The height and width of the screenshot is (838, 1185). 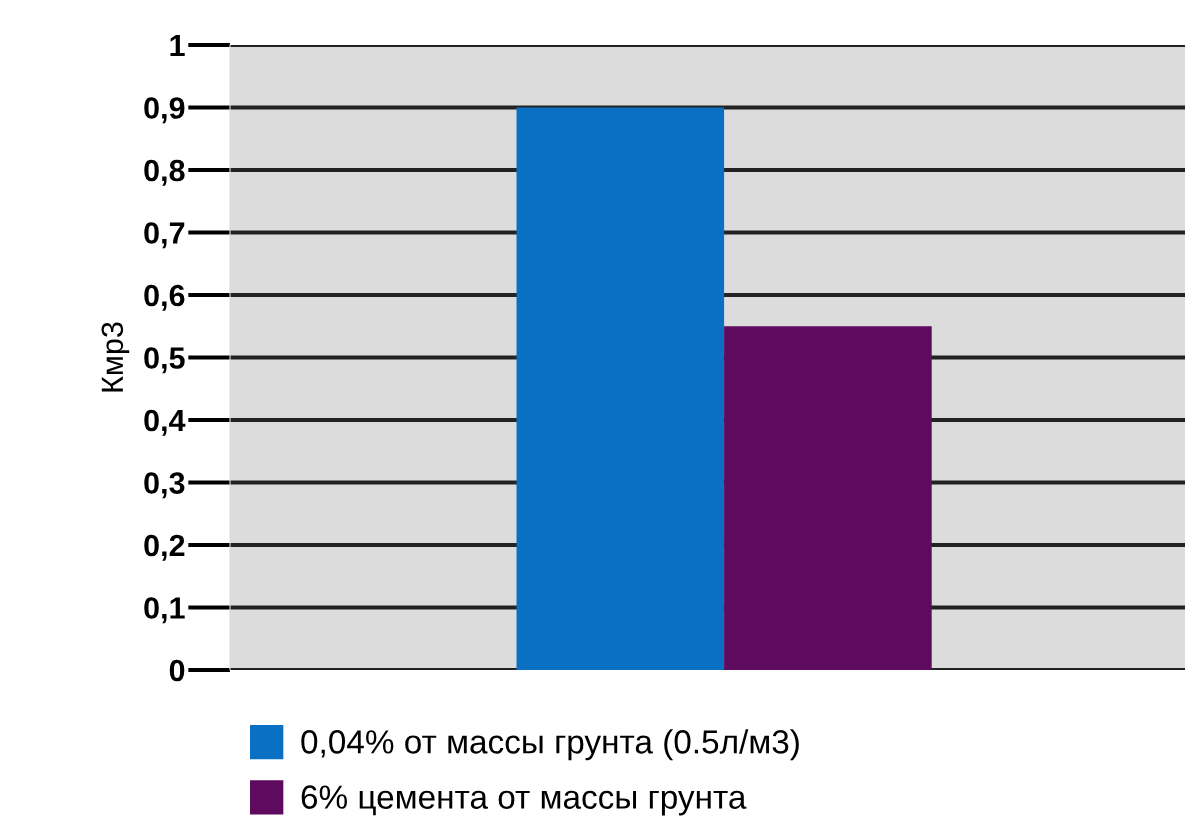 I want to click on y-tick-label: 0,8, so click(x=164, y=172).